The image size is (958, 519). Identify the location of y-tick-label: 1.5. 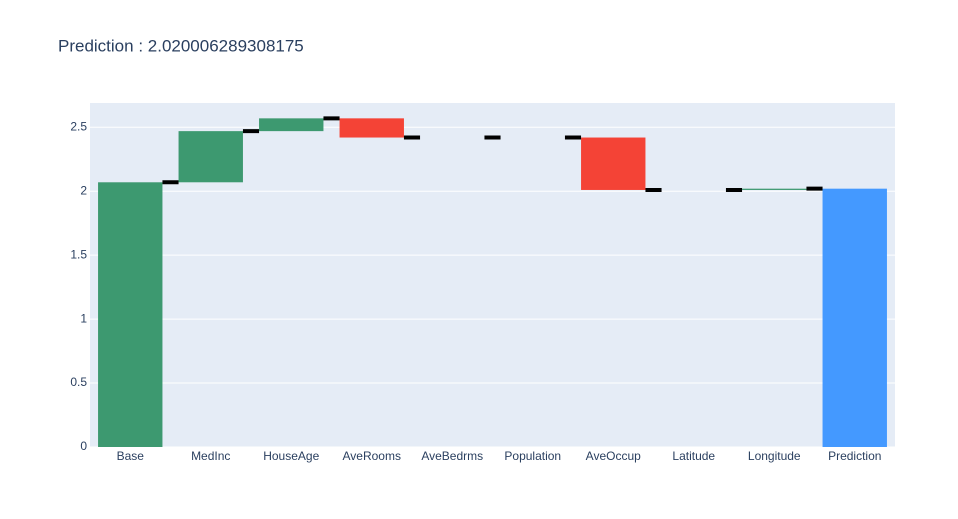
(78, 254).